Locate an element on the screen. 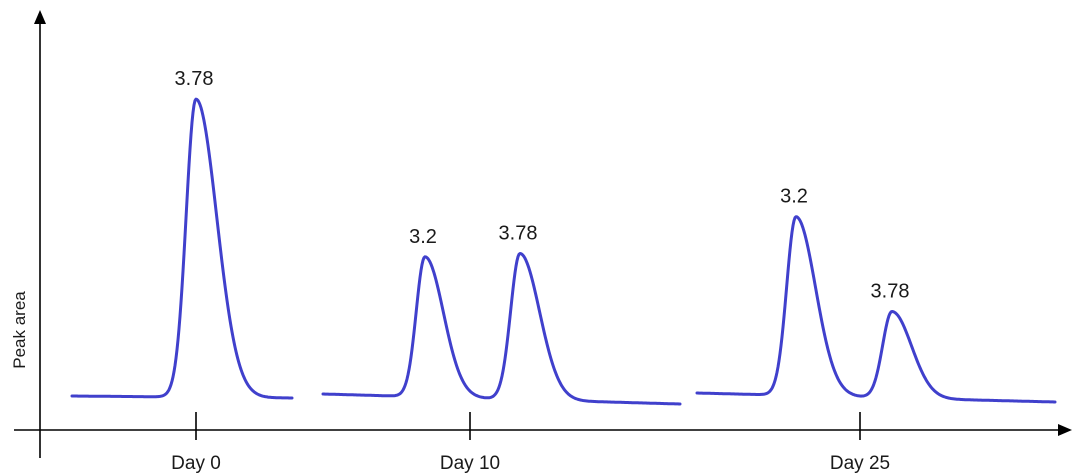  peak-label-day-10-1: 3.2 is located at coordinates (423, 237).